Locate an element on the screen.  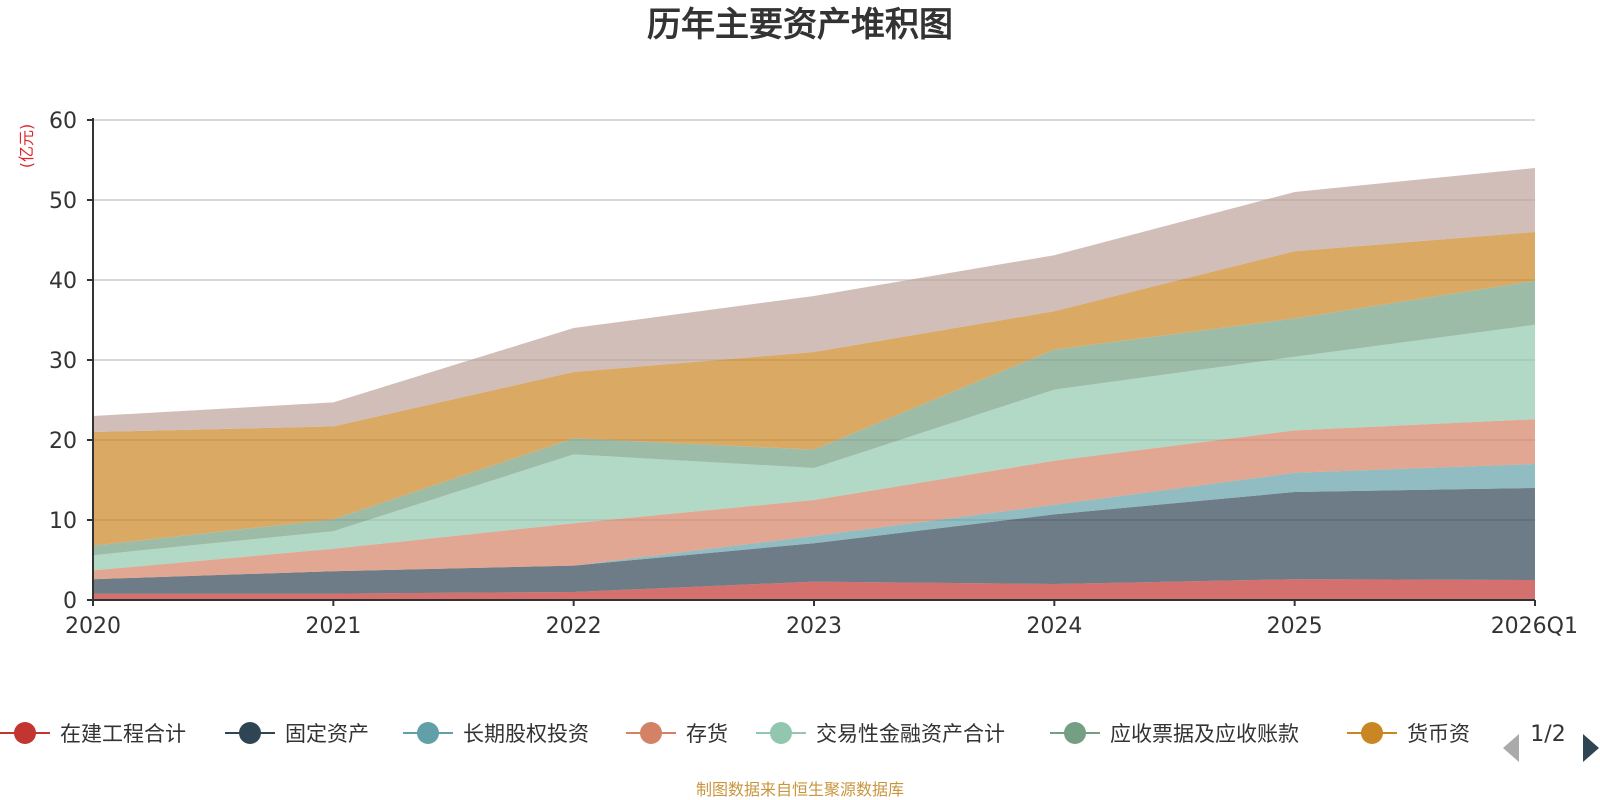
legend-item-5: 应收票据及应收账款 is located at coordinates (1174, 734).